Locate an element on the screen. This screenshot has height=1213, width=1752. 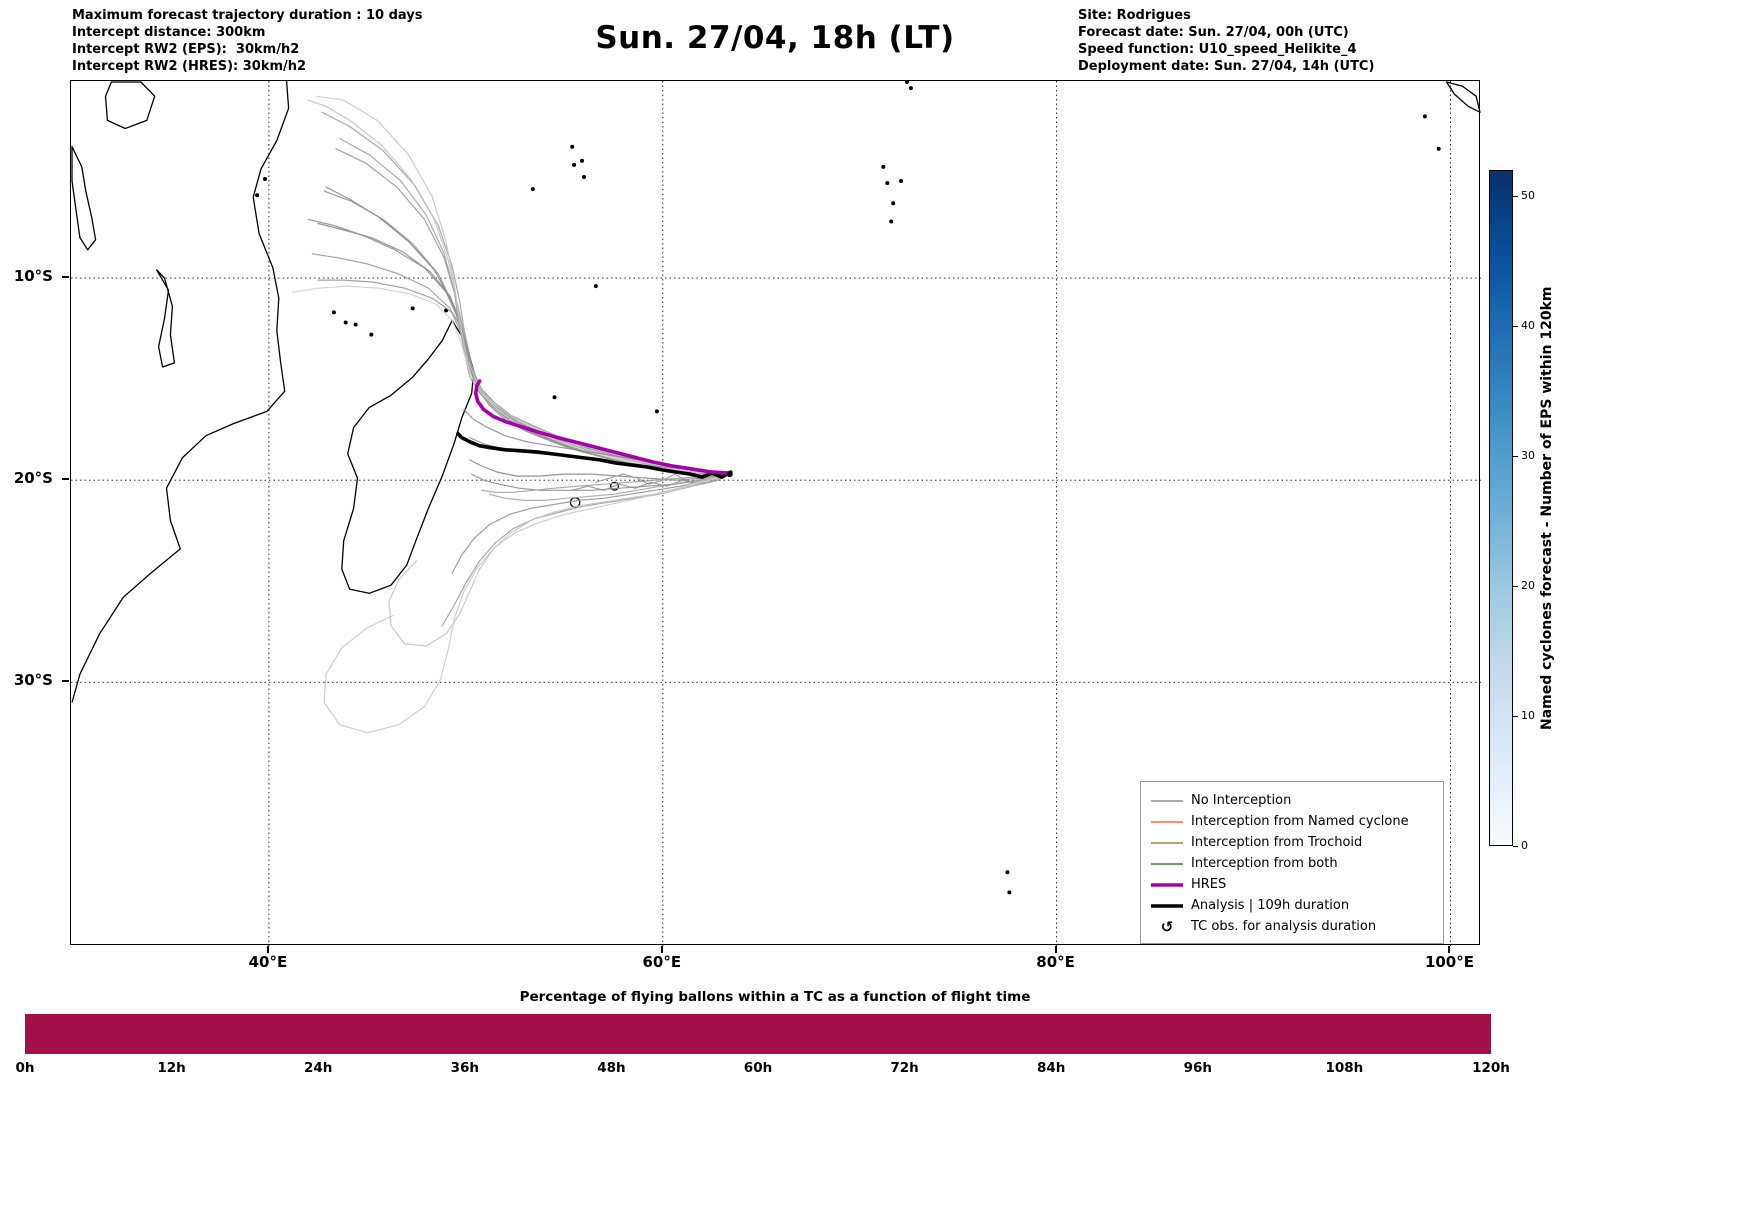
coastline-lake-victoria is located at coordinates (130, 105).